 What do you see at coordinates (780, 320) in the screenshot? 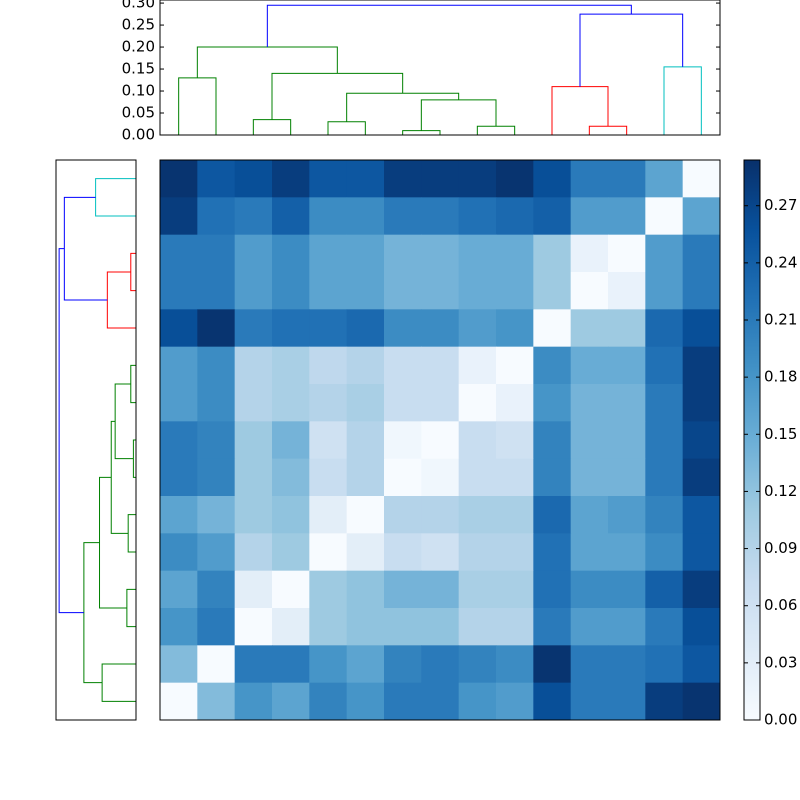
I see `colorbar-tick-label: 0.21` at bounding box center [780, 320].